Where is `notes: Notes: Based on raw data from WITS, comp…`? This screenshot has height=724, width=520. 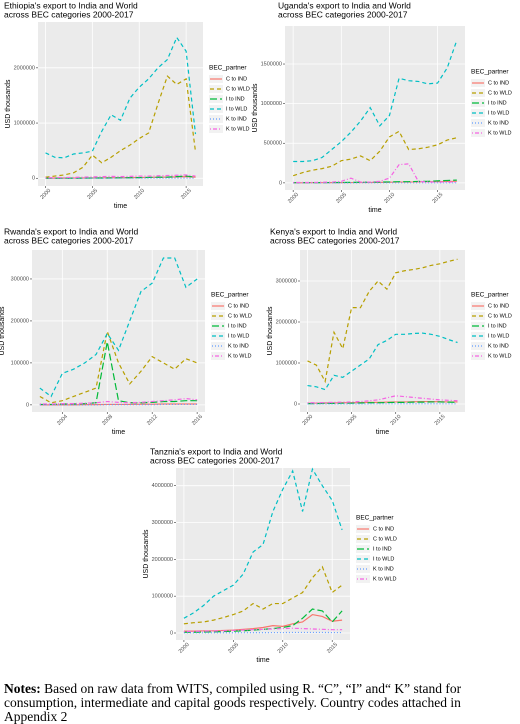
notes: Notes: Based on raw data from WITS, comp… is located at coordinates (260, 703).